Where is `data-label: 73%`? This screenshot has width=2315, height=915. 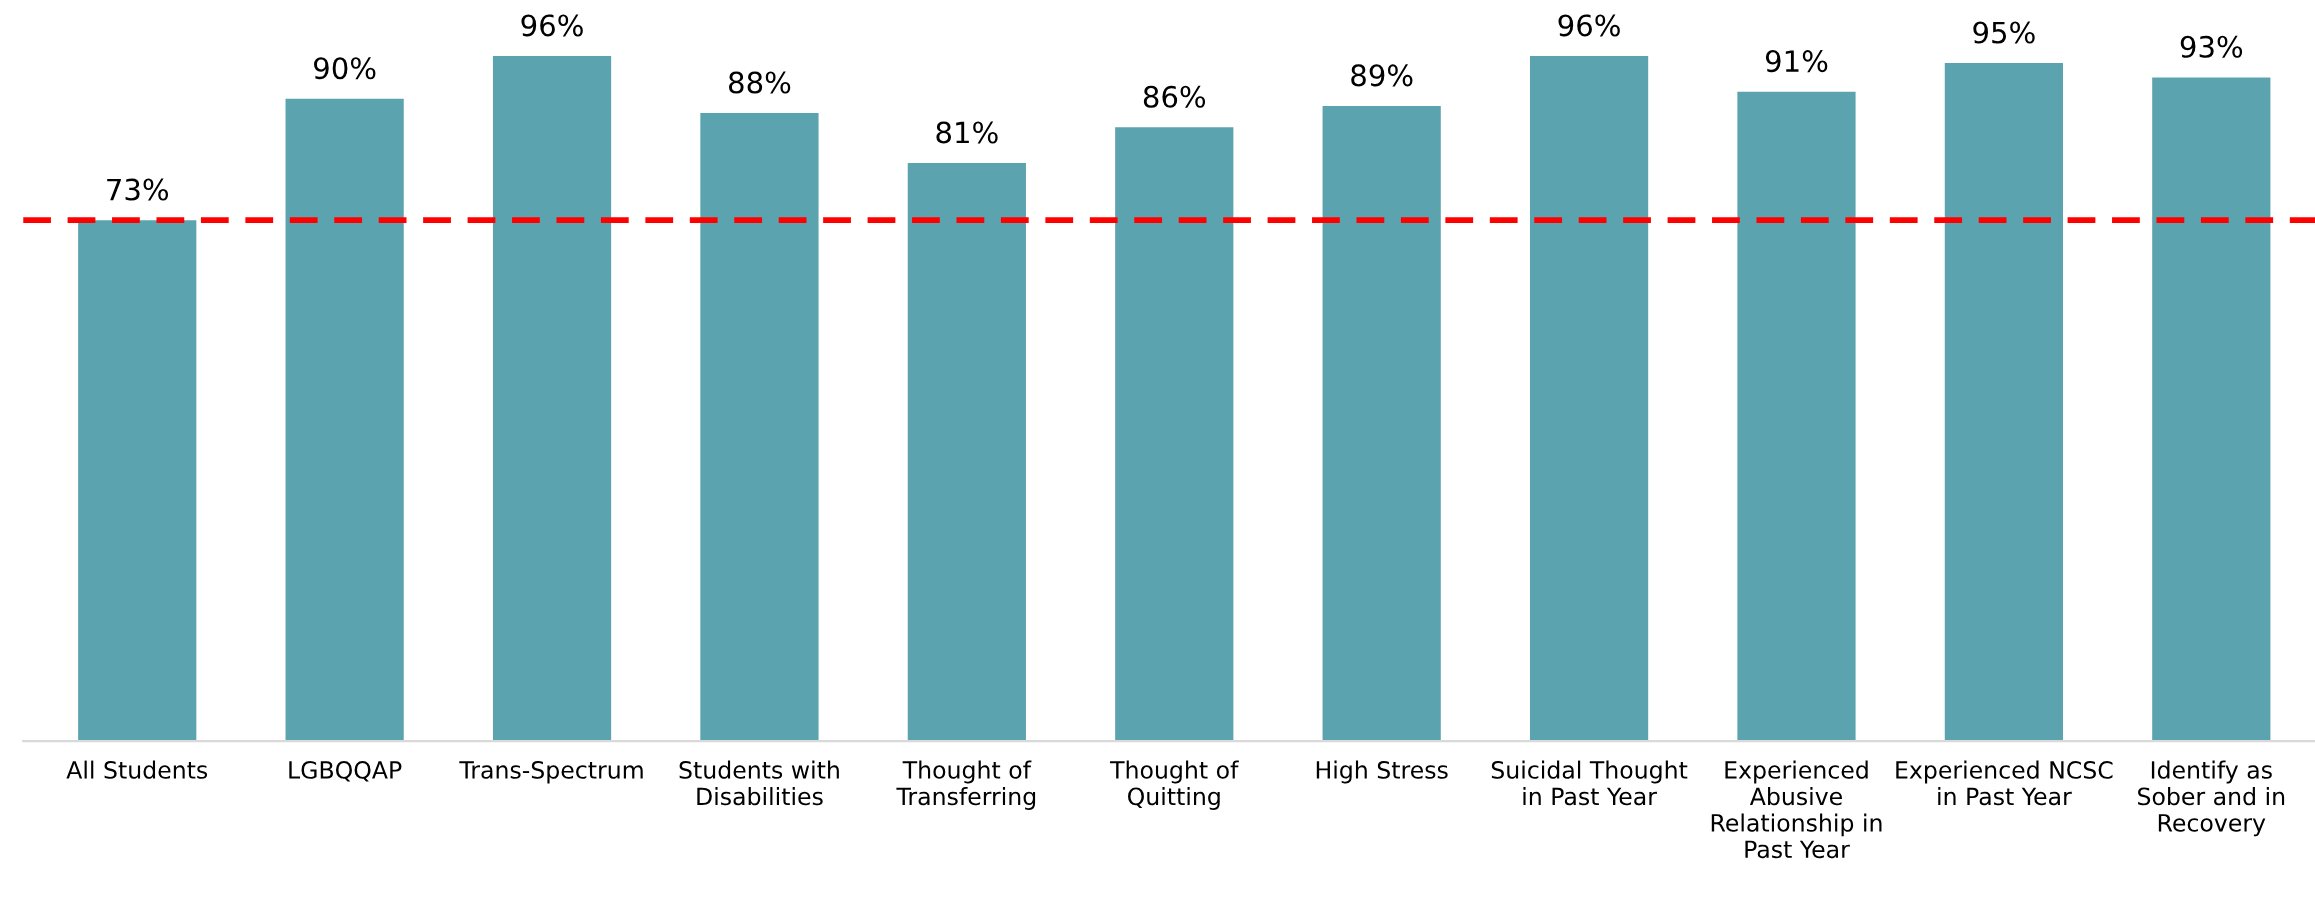
data-label: 73% is located at coordinates (138, 189).